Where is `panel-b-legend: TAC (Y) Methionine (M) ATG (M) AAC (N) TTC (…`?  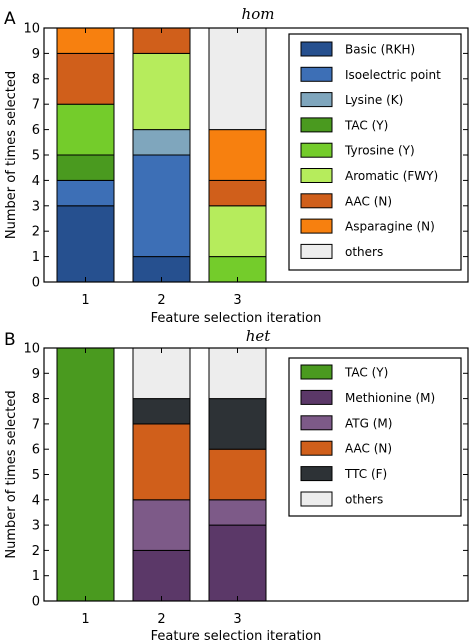
panel-b-legend: TAC (Y) Methionine (M) ATG (M) AAC (N) TTC (… is located at coordinates (375, 437).